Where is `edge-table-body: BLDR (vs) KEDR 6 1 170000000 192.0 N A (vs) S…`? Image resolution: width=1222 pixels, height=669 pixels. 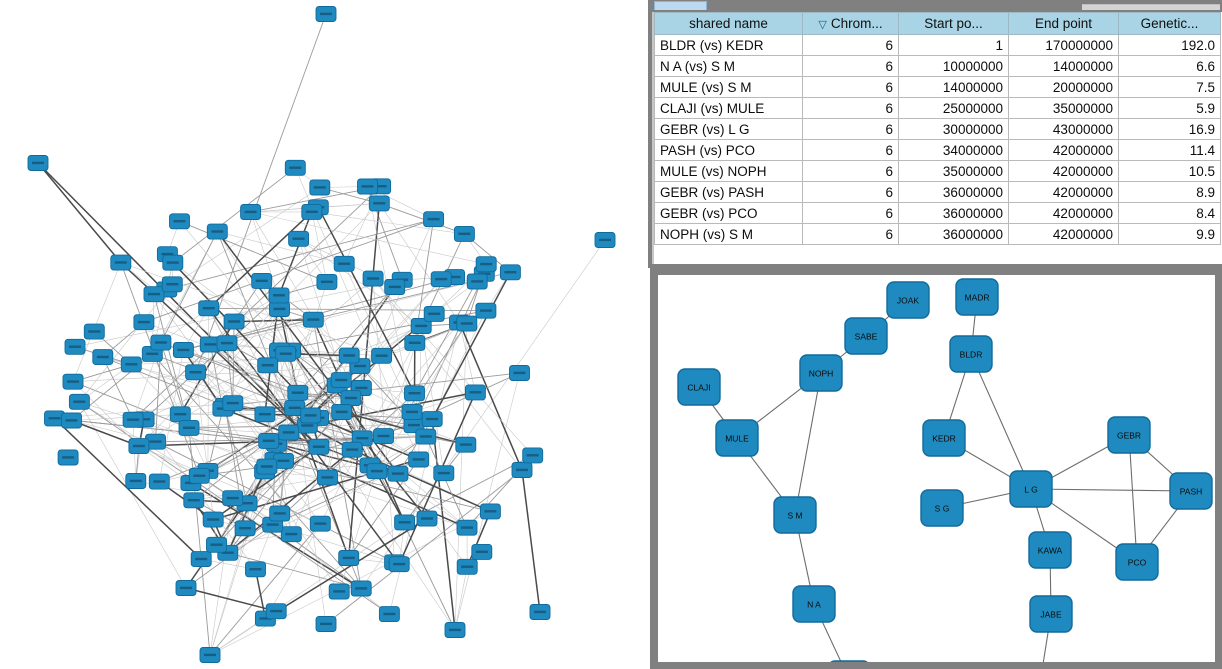 edge-table-body: BLDR (vs) KEDR 6 1 170000000 192.0 N A (vs) S… is located at coordinates (937, 139).